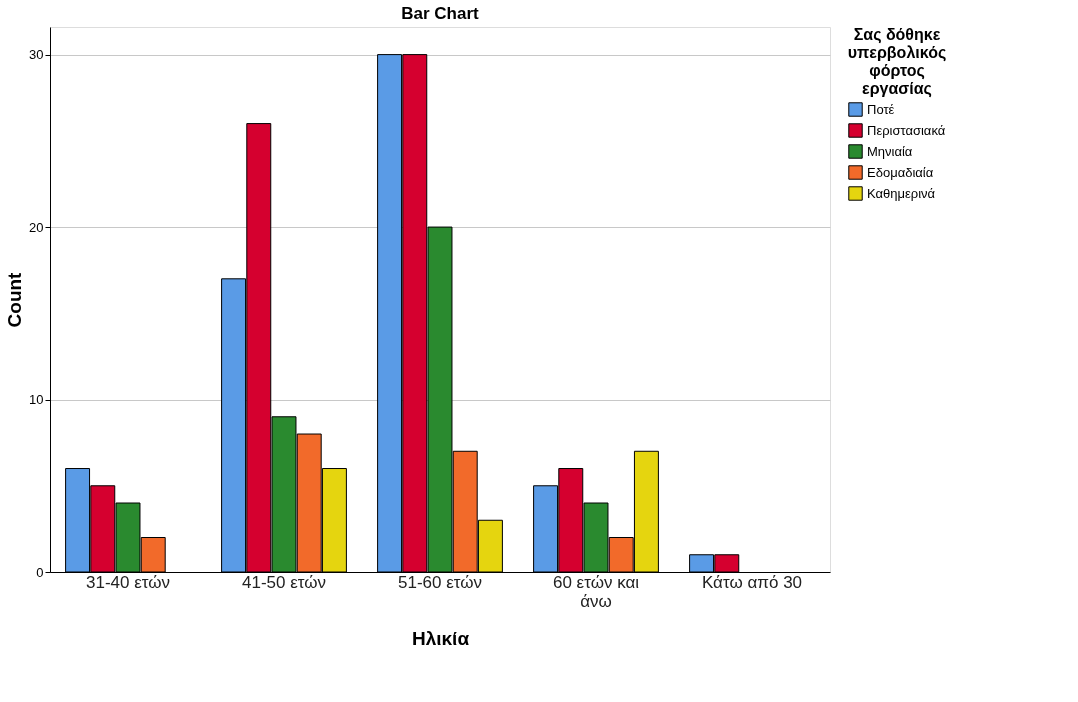  Describe the element at coordinates (881, 109) in the screenshot. I see `legend-label: Ποτέ` at that location.